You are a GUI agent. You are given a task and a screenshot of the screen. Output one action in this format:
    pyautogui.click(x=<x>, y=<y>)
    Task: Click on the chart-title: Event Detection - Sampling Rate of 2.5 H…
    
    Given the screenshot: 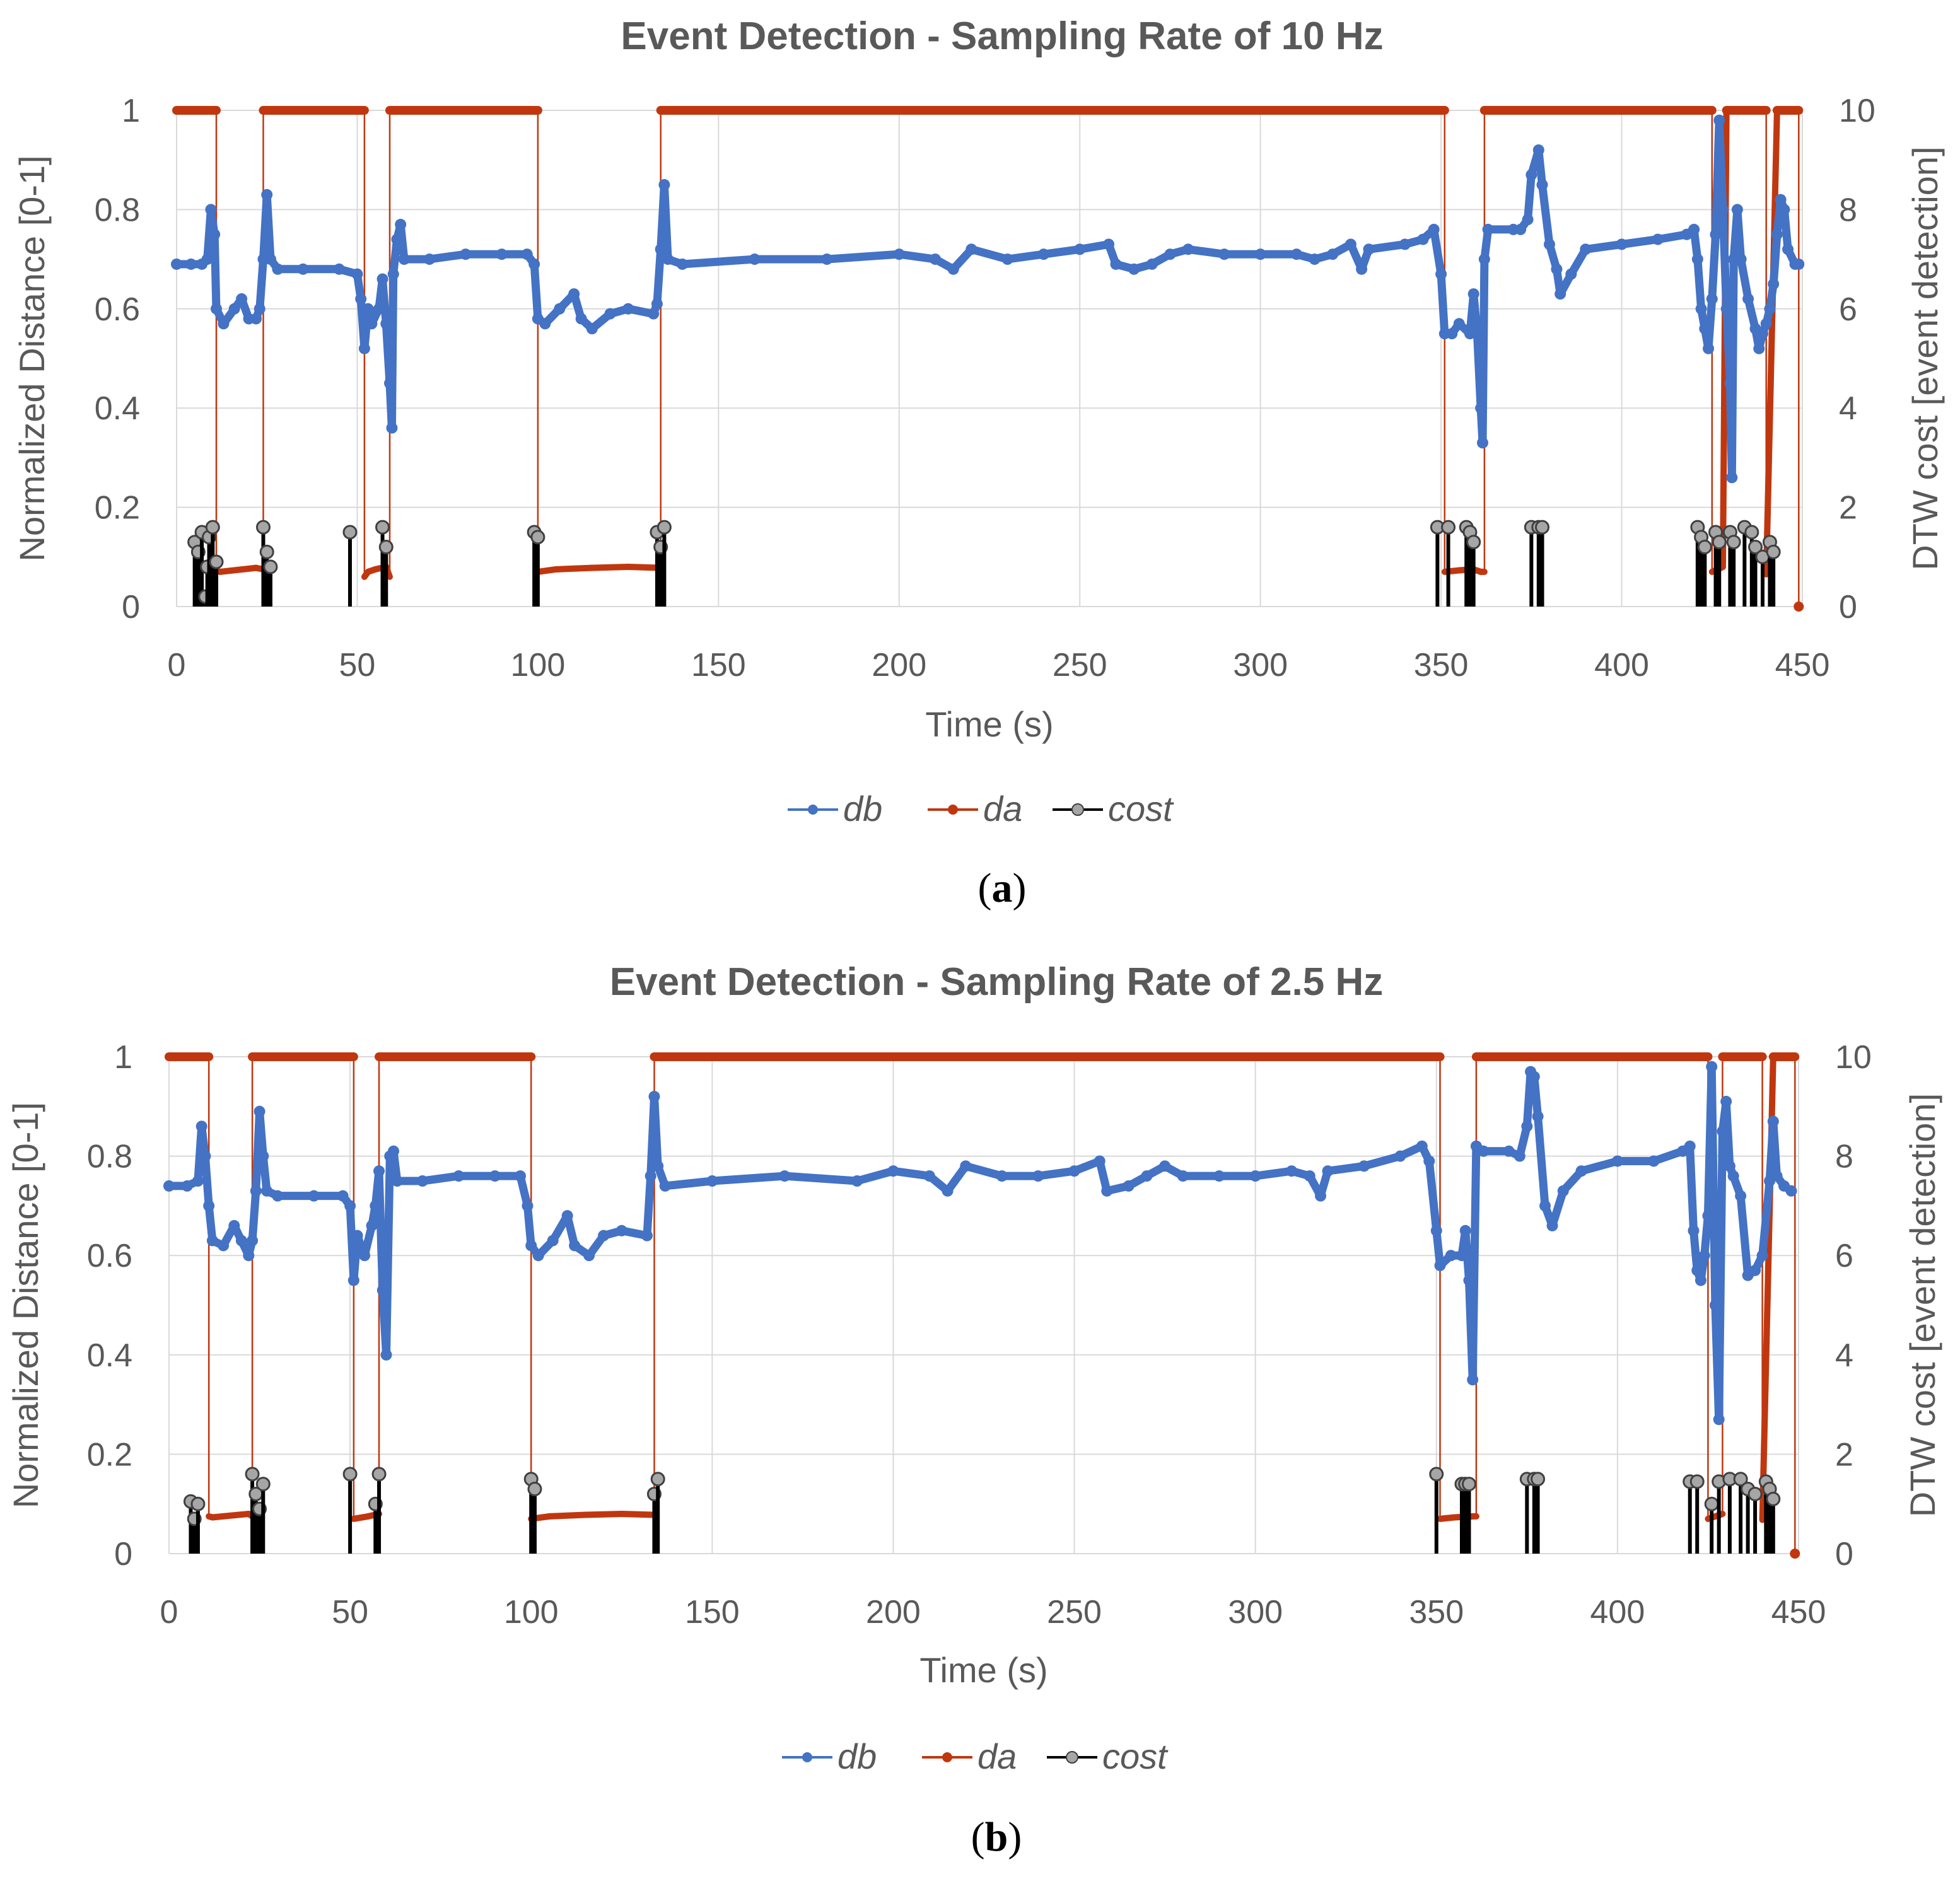 What is the action you would take?
    pyautogui.click(x=996, y=982)
    